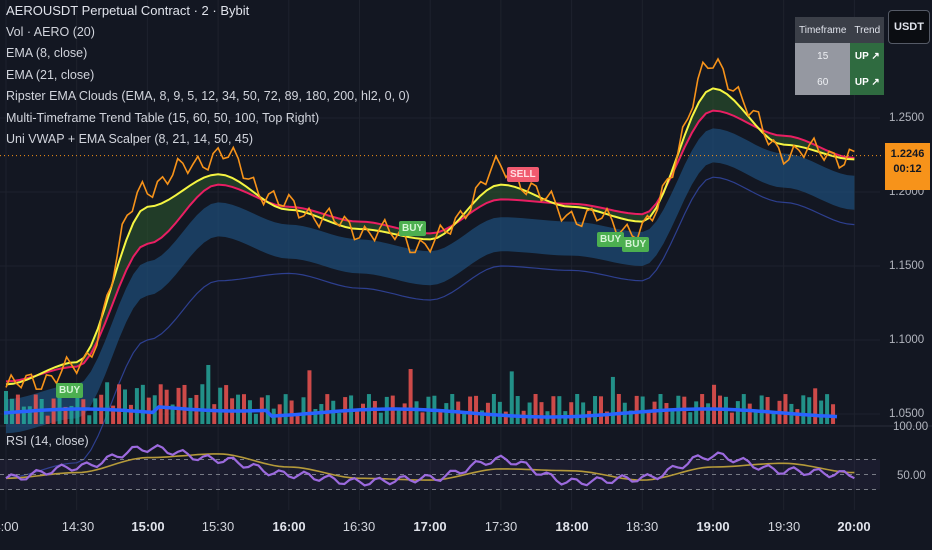  I want to click on trend-table-header-trend: Trend, so click(867, 30).